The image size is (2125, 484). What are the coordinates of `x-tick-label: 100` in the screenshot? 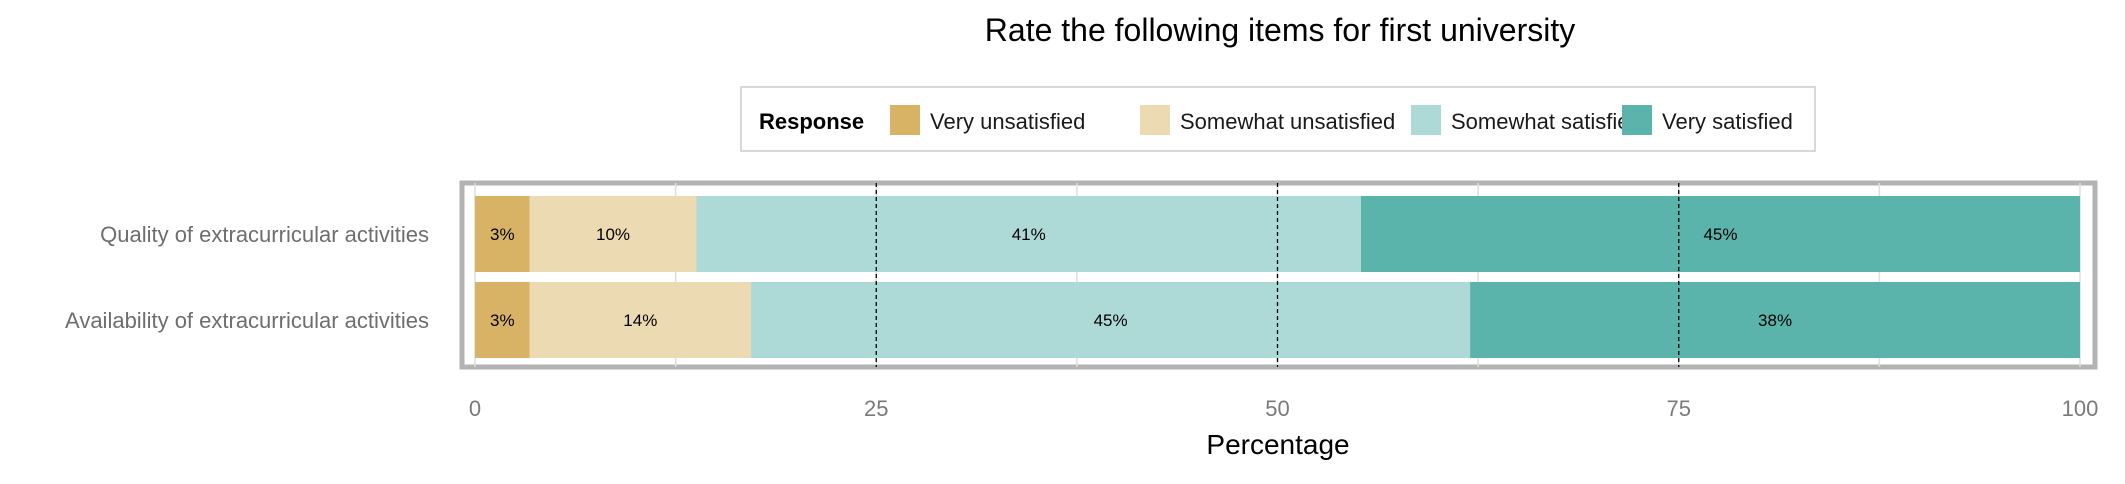 It's located at (2080, 408).